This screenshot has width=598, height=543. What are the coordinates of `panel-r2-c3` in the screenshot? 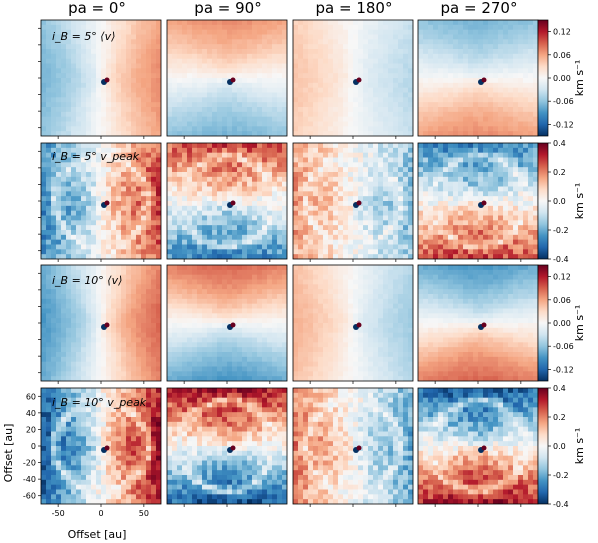 It's located at (478, 324).